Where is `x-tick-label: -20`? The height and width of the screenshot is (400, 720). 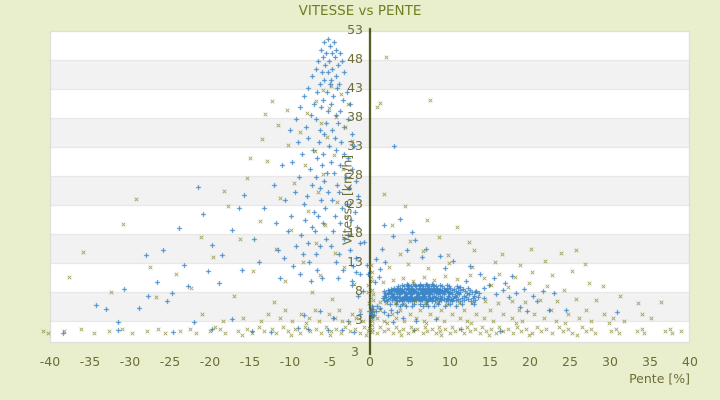
x-tick-label: -20 is located at coordinates (210, 361).